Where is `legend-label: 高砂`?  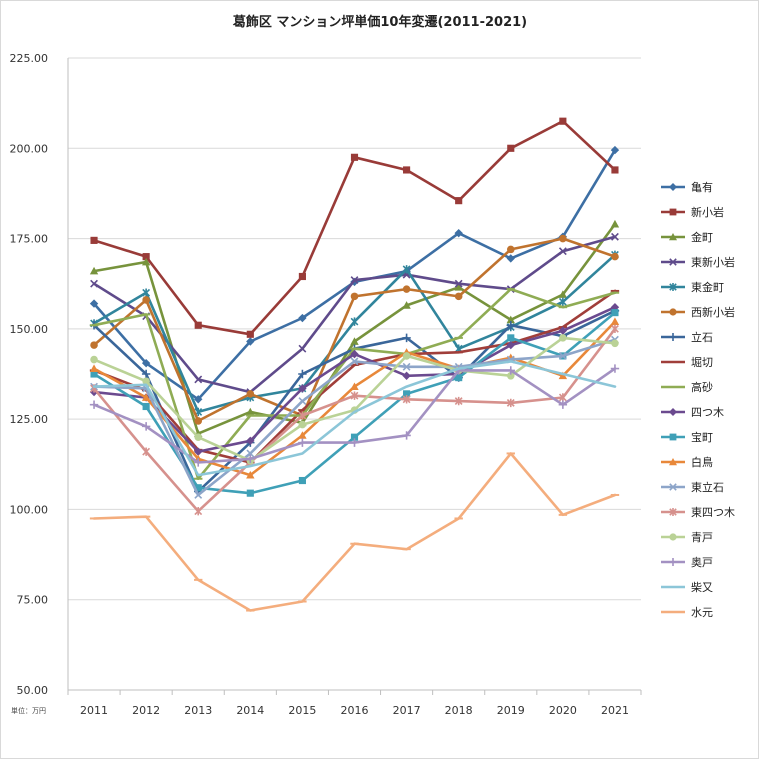
legend-label: 高砂 is located at coordinates (702, 387).